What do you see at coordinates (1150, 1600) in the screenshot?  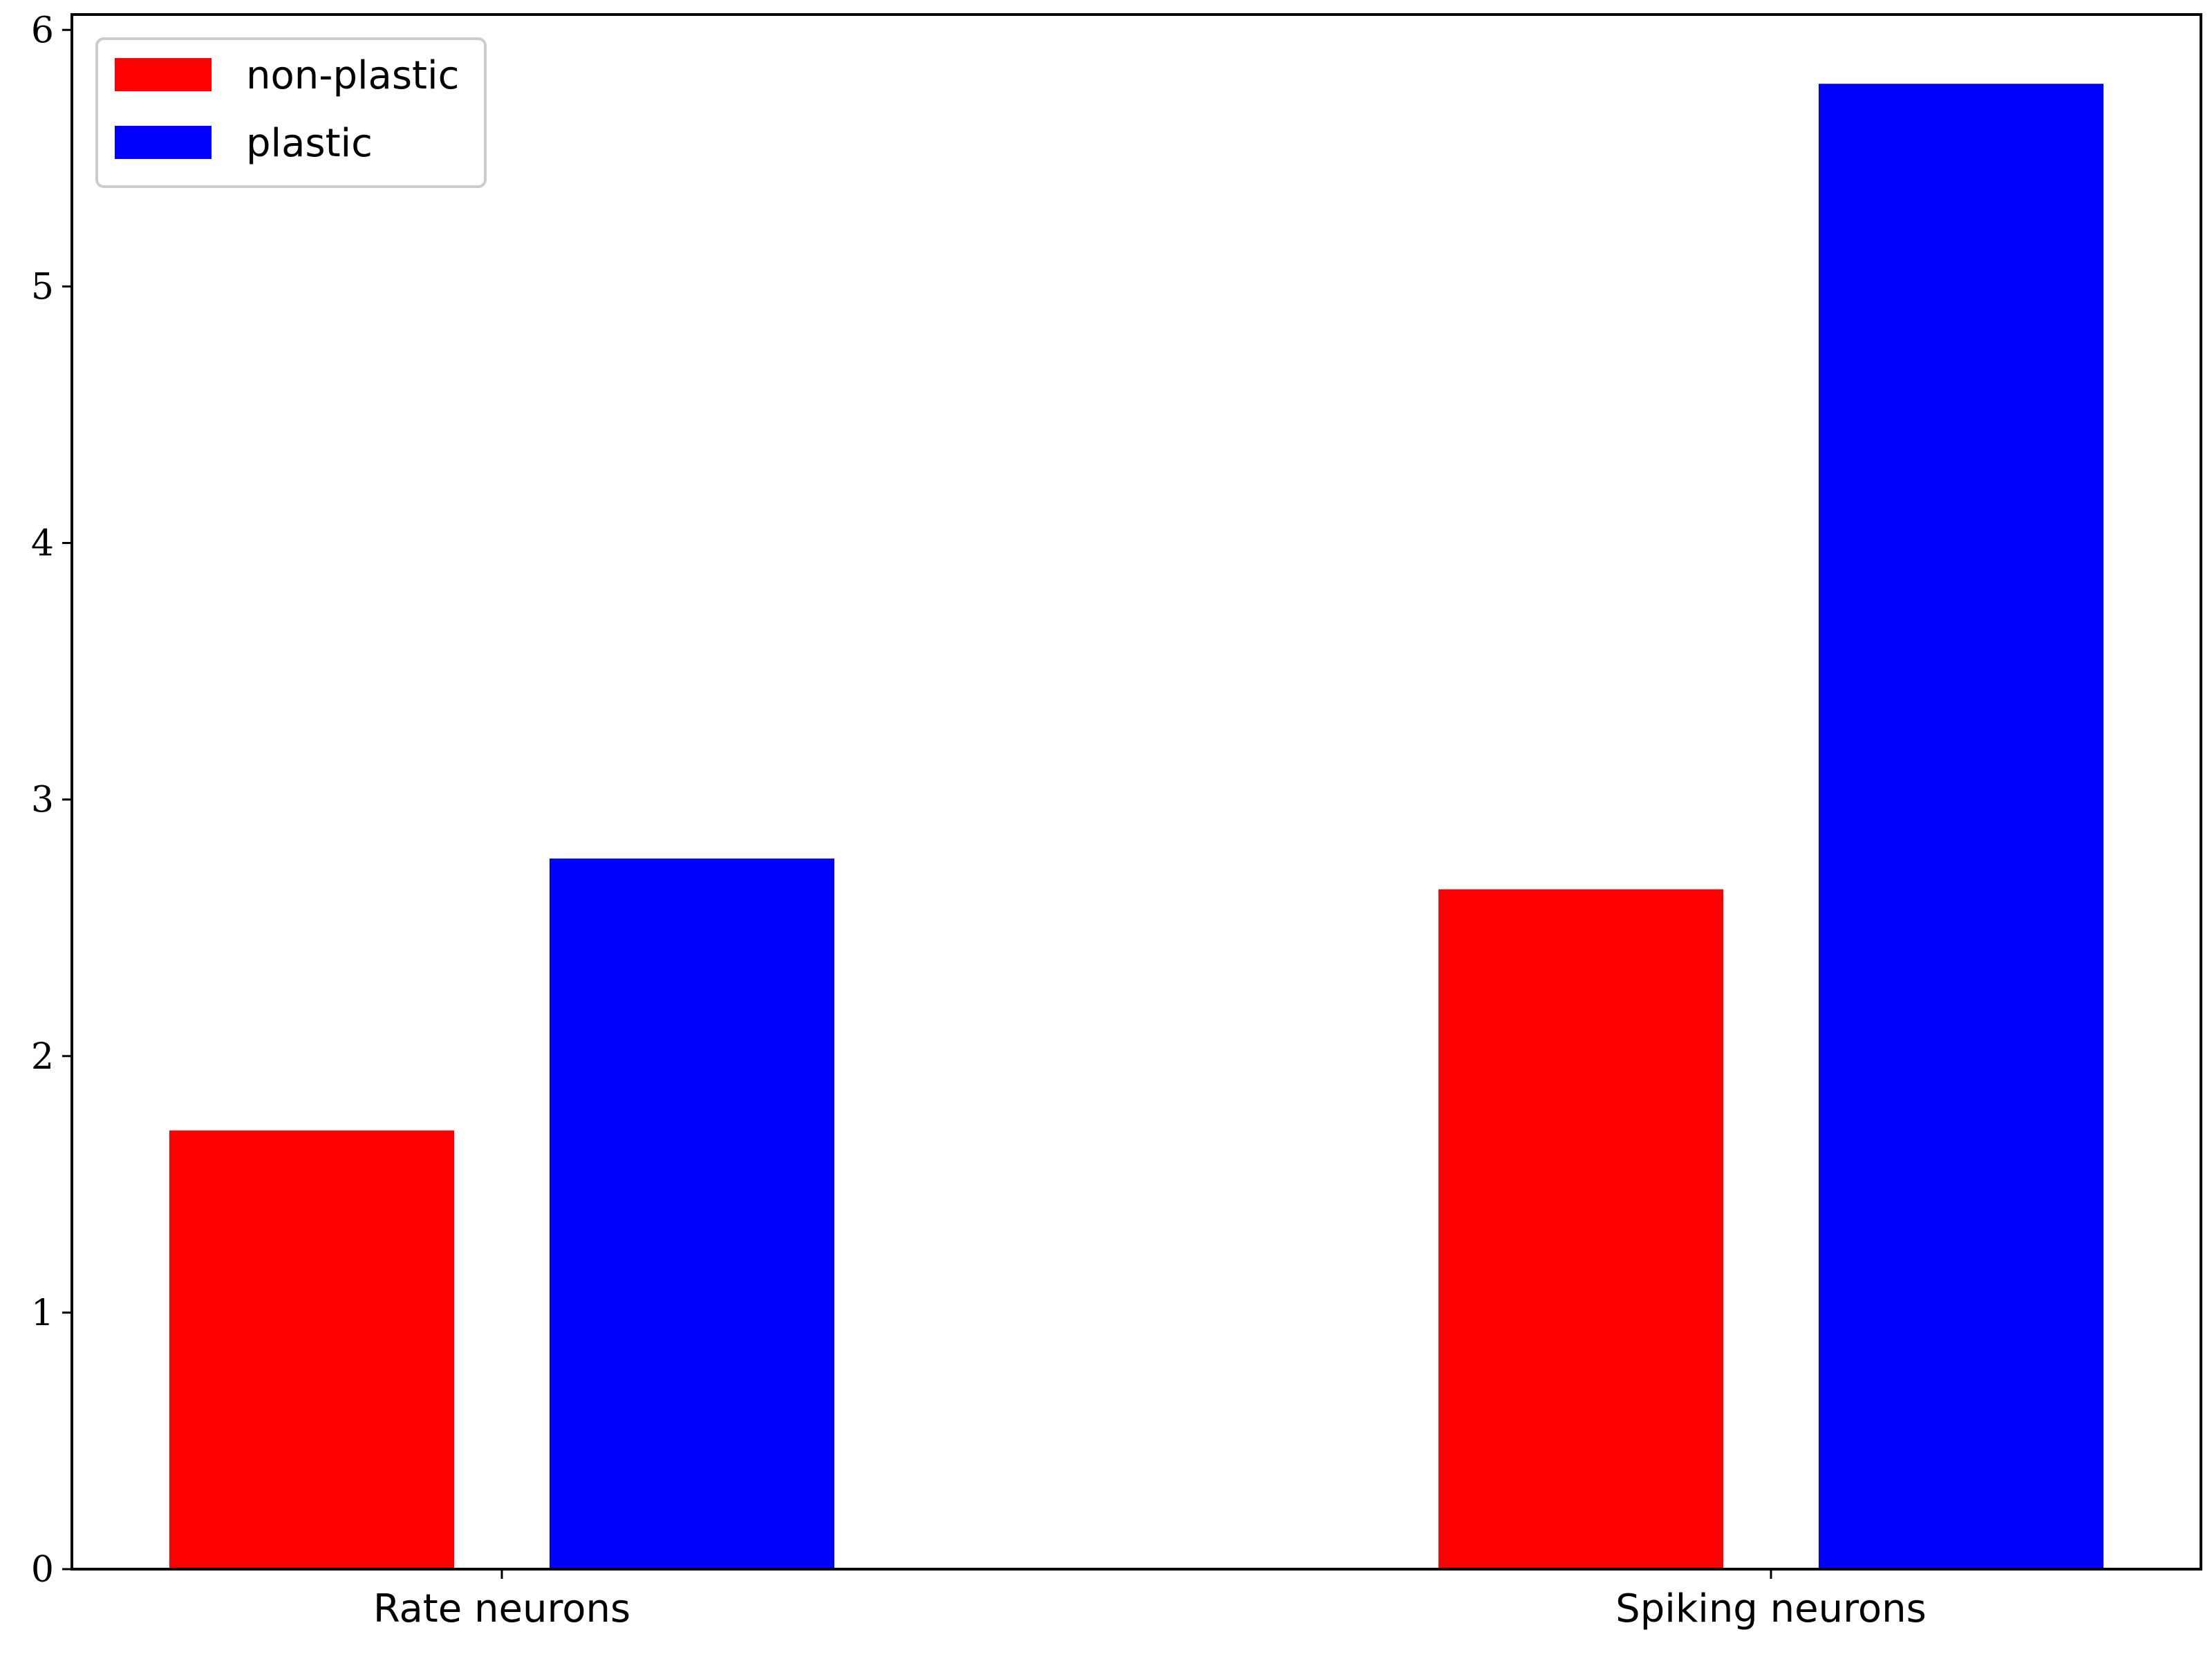 I see `x-axis: Rate neurons Spiking neurons` at bounding box center [1150, 1600].